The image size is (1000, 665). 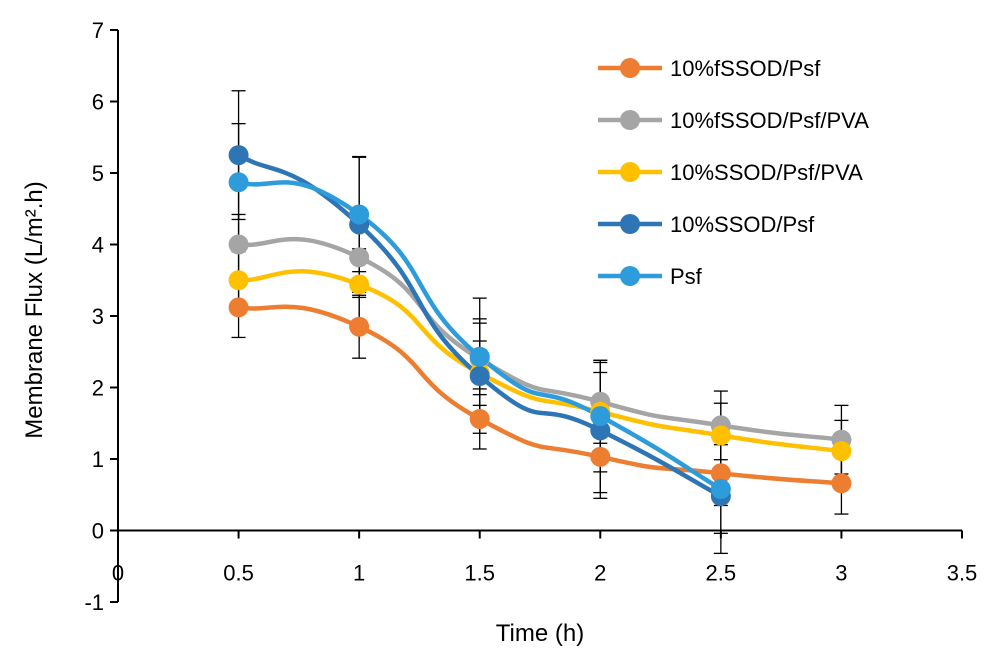 What do you see at coordinates (118, 573) in the screenshot?
I see `x-tick-label: 0` at bounding box center [118, 573].